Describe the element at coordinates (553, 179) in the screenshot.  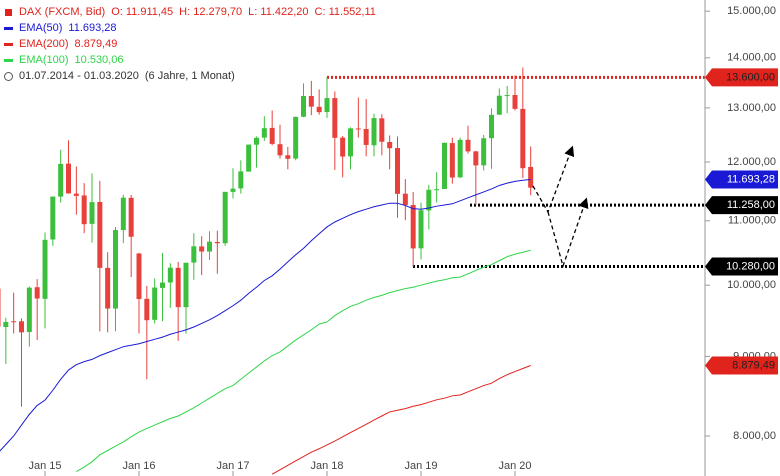
I see `scenario-arrow` at that location.